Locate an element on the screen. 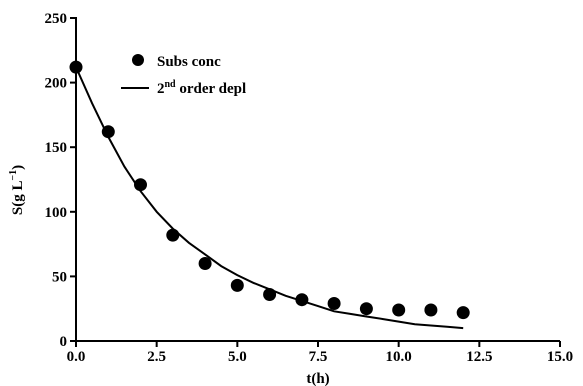 The width and height of the screenshot is (583, 386). legend-label-2nd-order-depl: 2nd order depl is located at coordinates (201, 88).